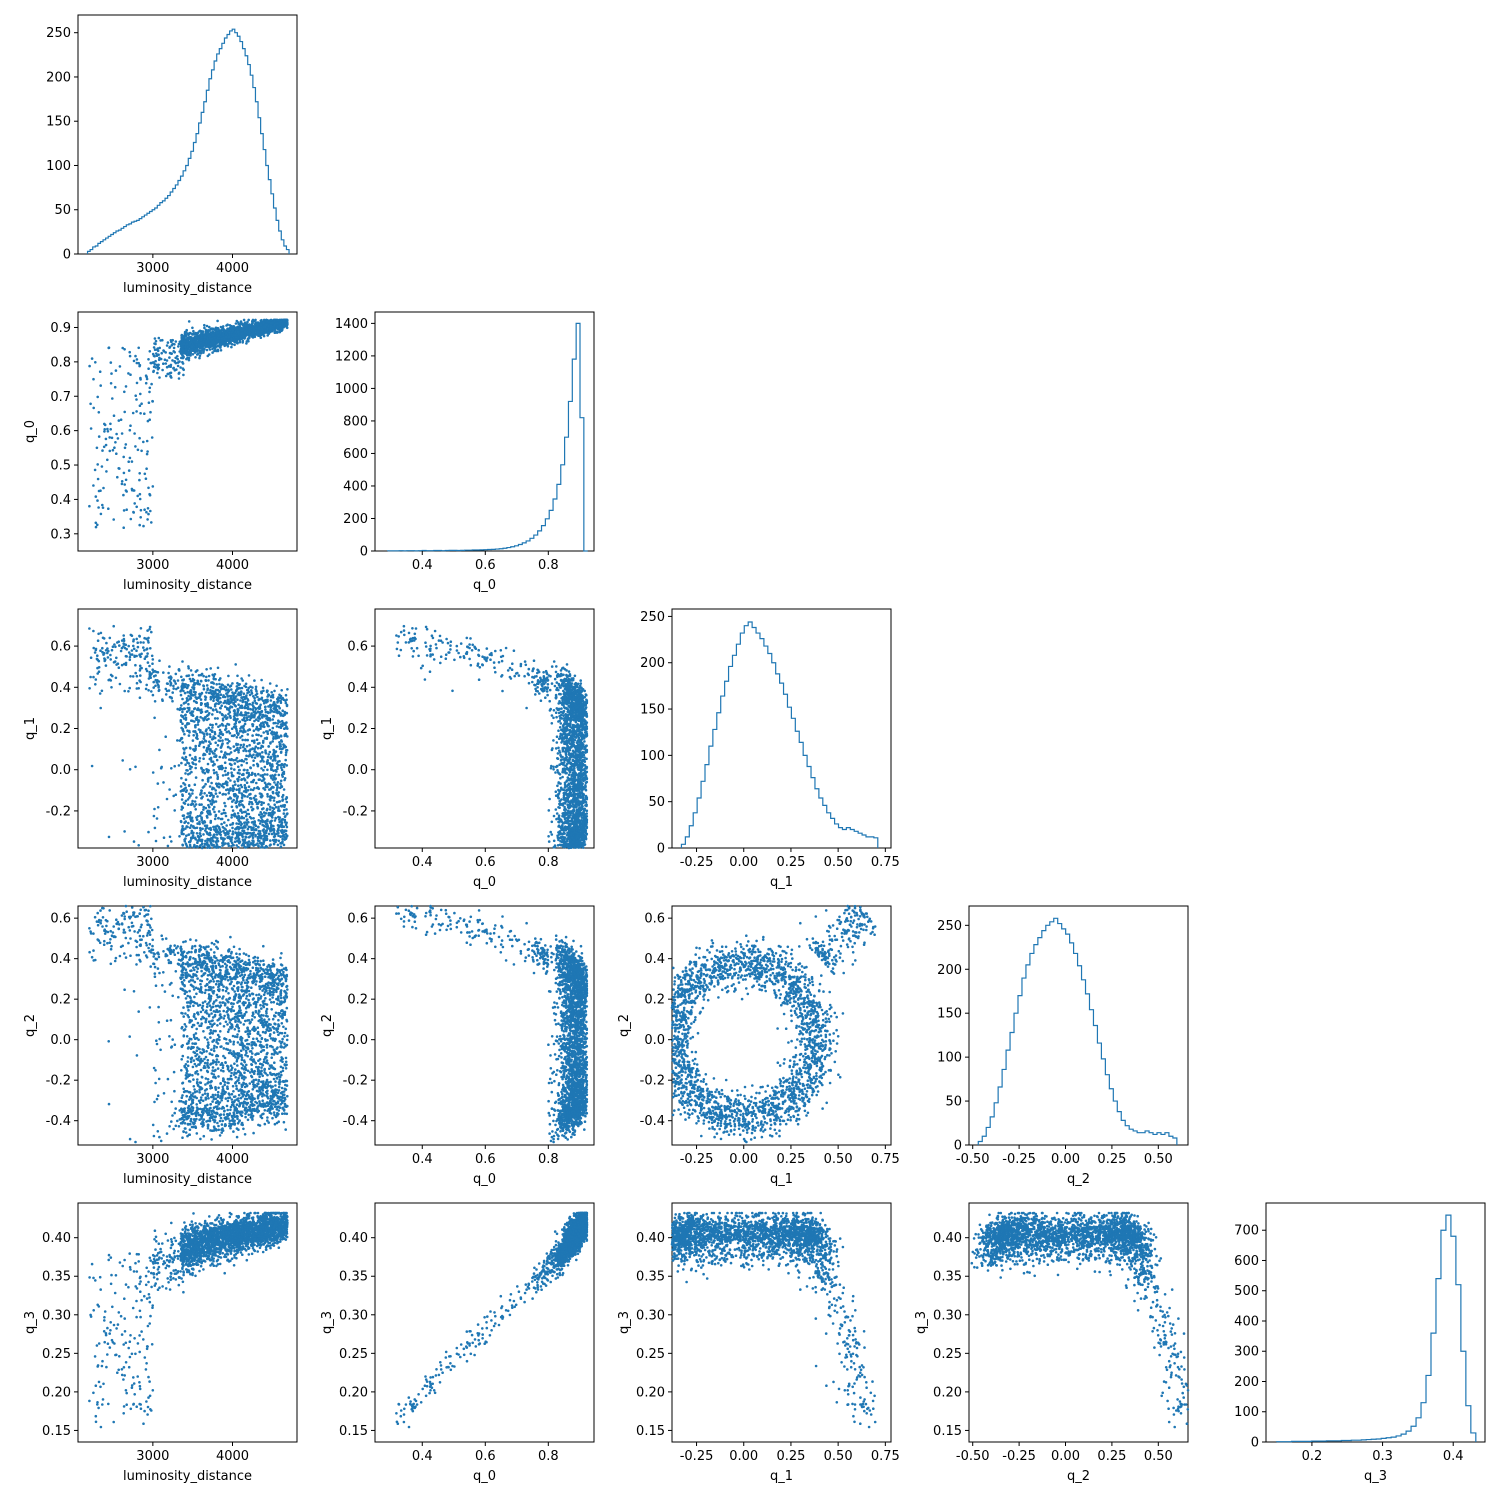 The image size is (1500, 1500). Describe the element at coordinates (351, 389) in the screenshot. I see `hist-q-0-ytick-label: 1000` at that location.